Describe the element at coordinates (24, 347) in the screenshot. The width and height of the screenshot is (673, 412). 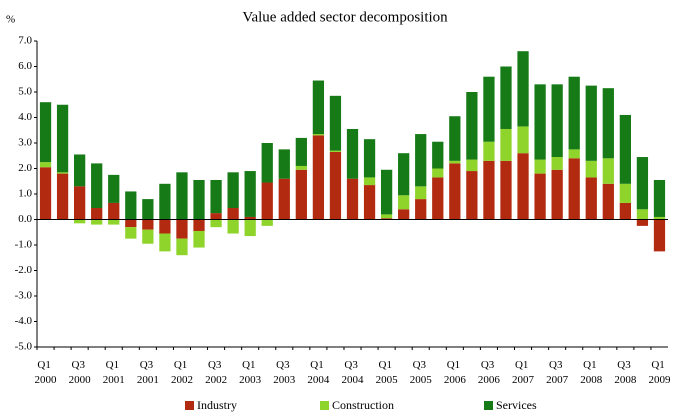
I see `y-tick-label: -5.0` at that location.